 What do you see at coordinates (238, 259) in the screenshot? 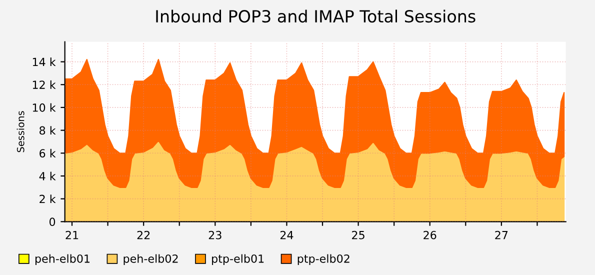
I see `legend-label: ptp-elb01` at bounding box center [238, 259].